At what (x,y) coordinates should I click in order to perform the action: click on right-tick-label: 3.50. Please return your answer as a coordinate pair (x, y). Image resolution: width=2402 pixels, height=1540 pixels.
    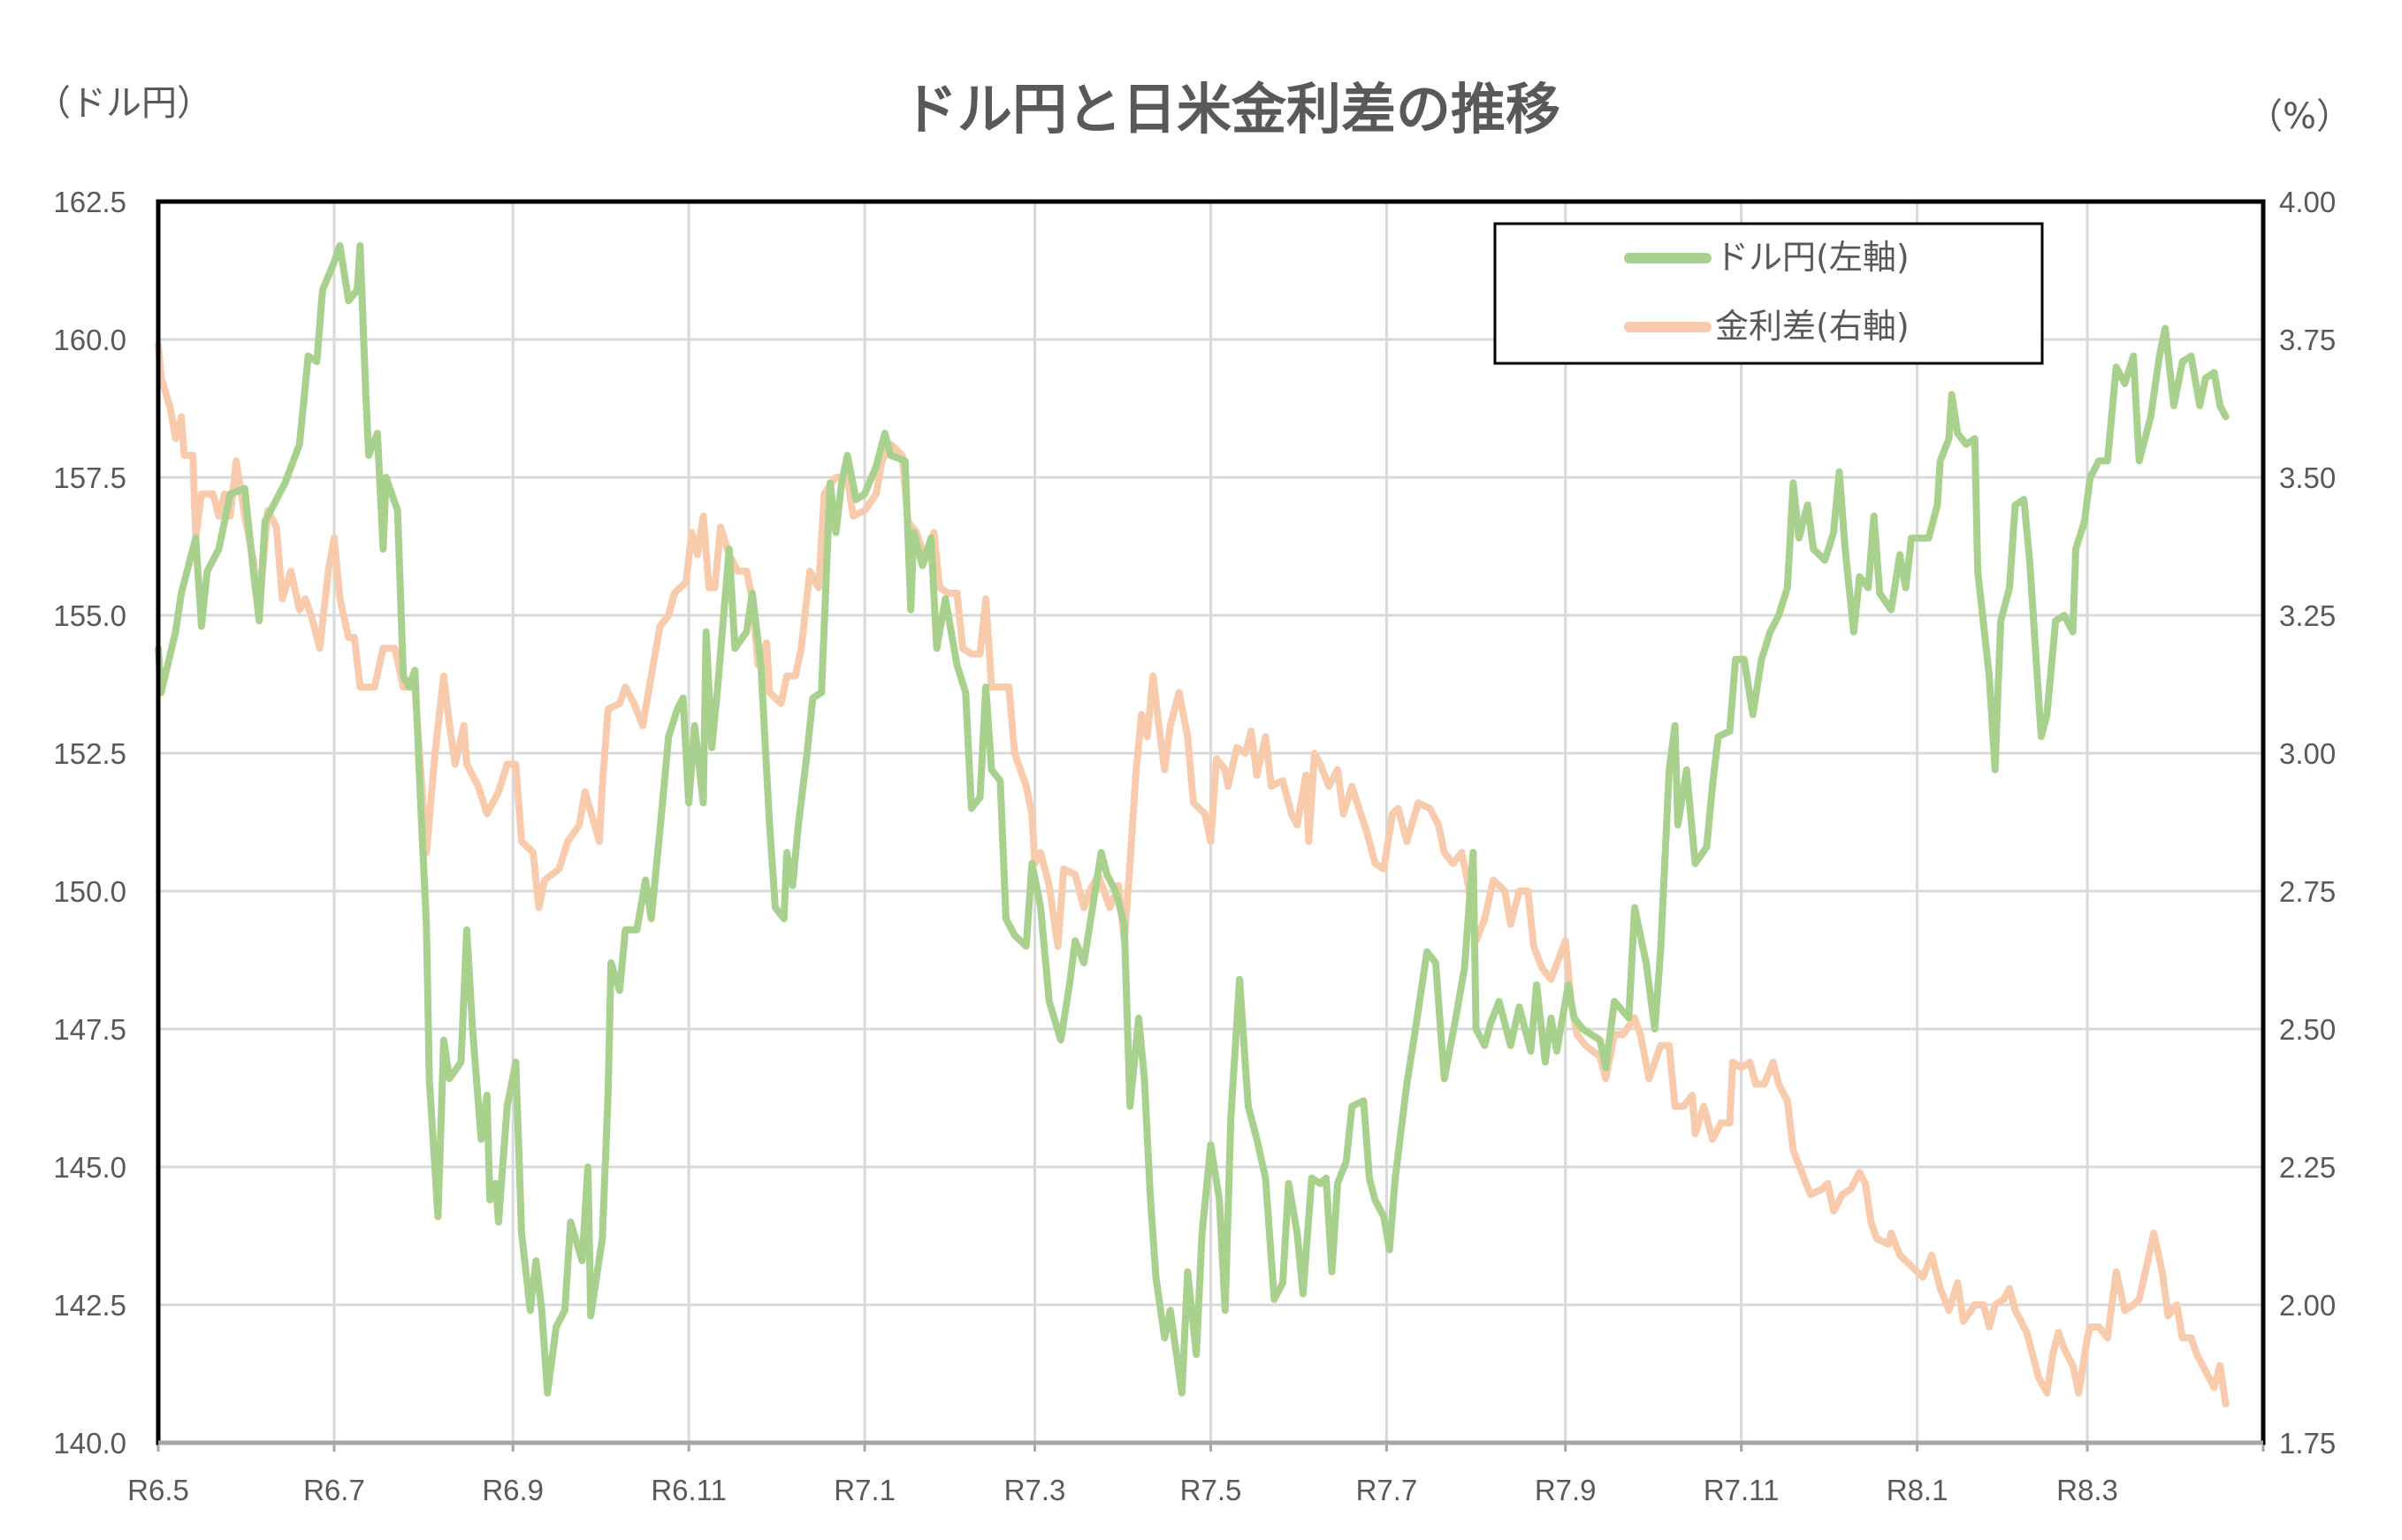
    Looking at the image, I should click on (2308, 478).